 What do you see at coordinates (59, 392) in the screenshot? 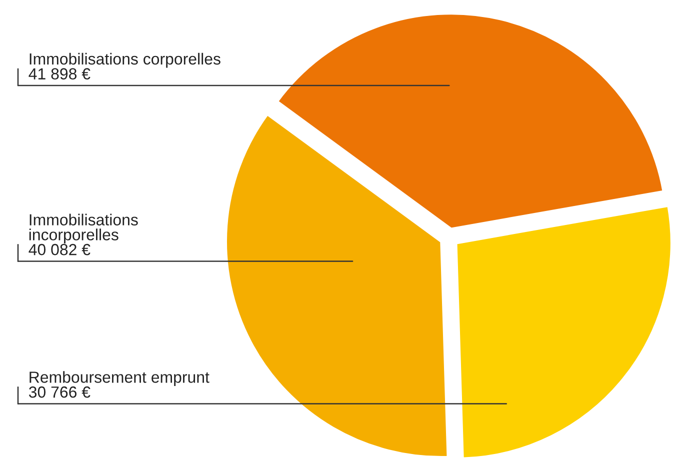
I see `data-label: 30 766 €` at bounding box center [59, 392].